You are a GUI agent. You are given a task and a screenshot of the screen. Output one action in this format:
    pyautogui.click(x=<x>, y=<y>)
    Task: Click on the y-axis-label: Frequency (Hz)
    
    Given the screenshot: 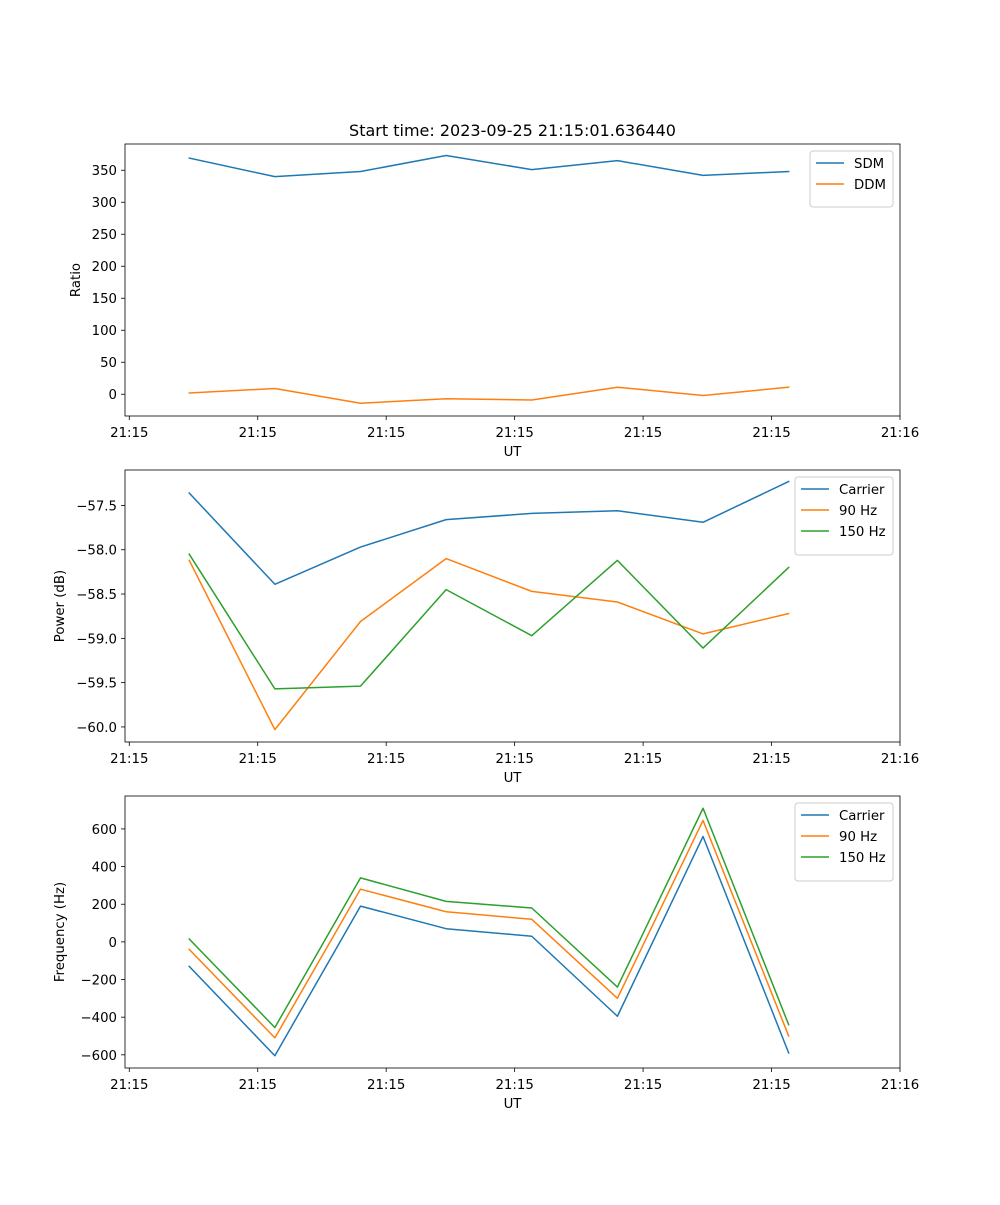 What is the action you would take?
    pyautogui.click(x=60, y=932)
    